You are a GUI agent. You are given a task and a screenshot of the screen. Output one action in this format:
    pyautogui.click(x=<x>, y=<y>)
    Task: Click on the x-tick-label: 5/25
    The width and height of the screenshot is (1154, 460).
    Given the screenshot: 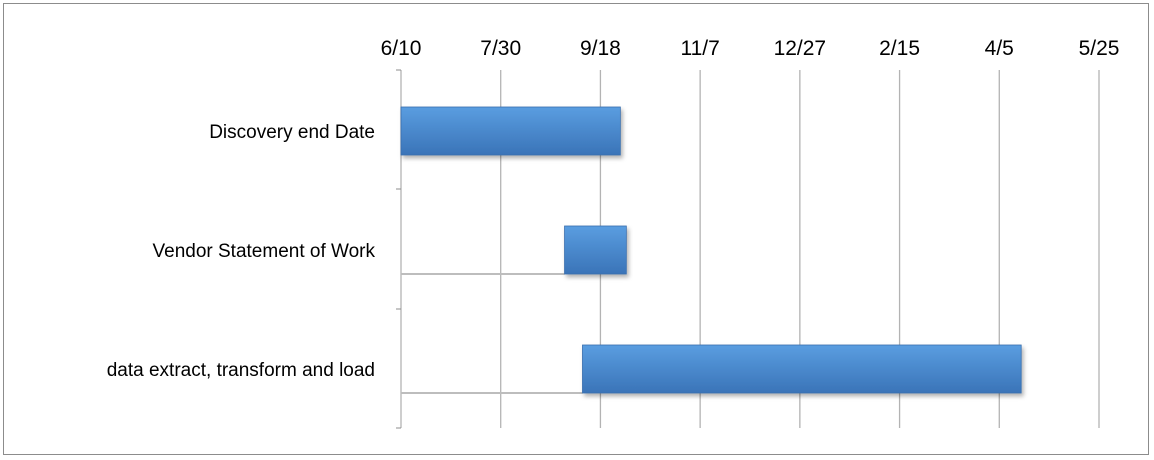 What is the action you would take?
    pyautogui.click(x=1099, y=48)
    